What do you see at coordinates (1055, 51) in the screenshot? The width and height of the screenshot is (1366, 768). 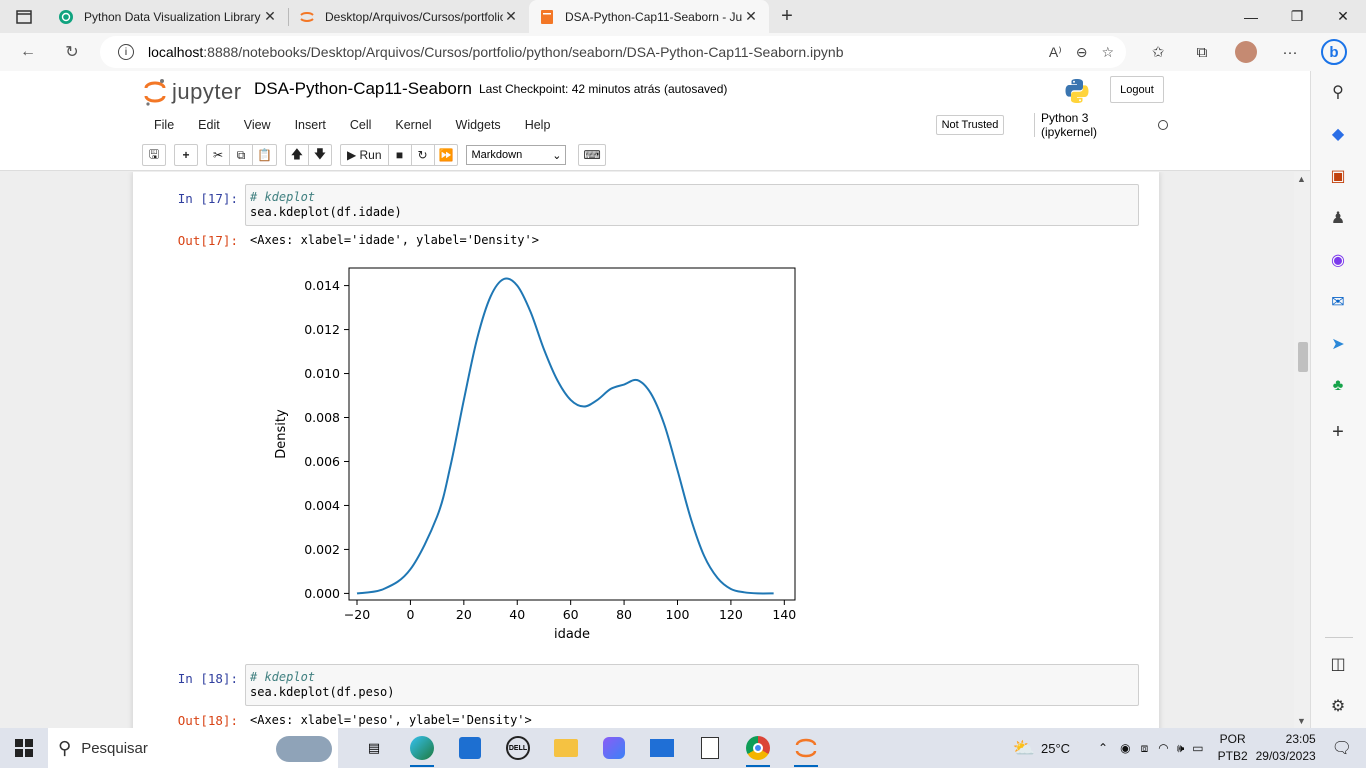 I see `read-aloud-icon: A⁾` at bounding box center [1055, 51].